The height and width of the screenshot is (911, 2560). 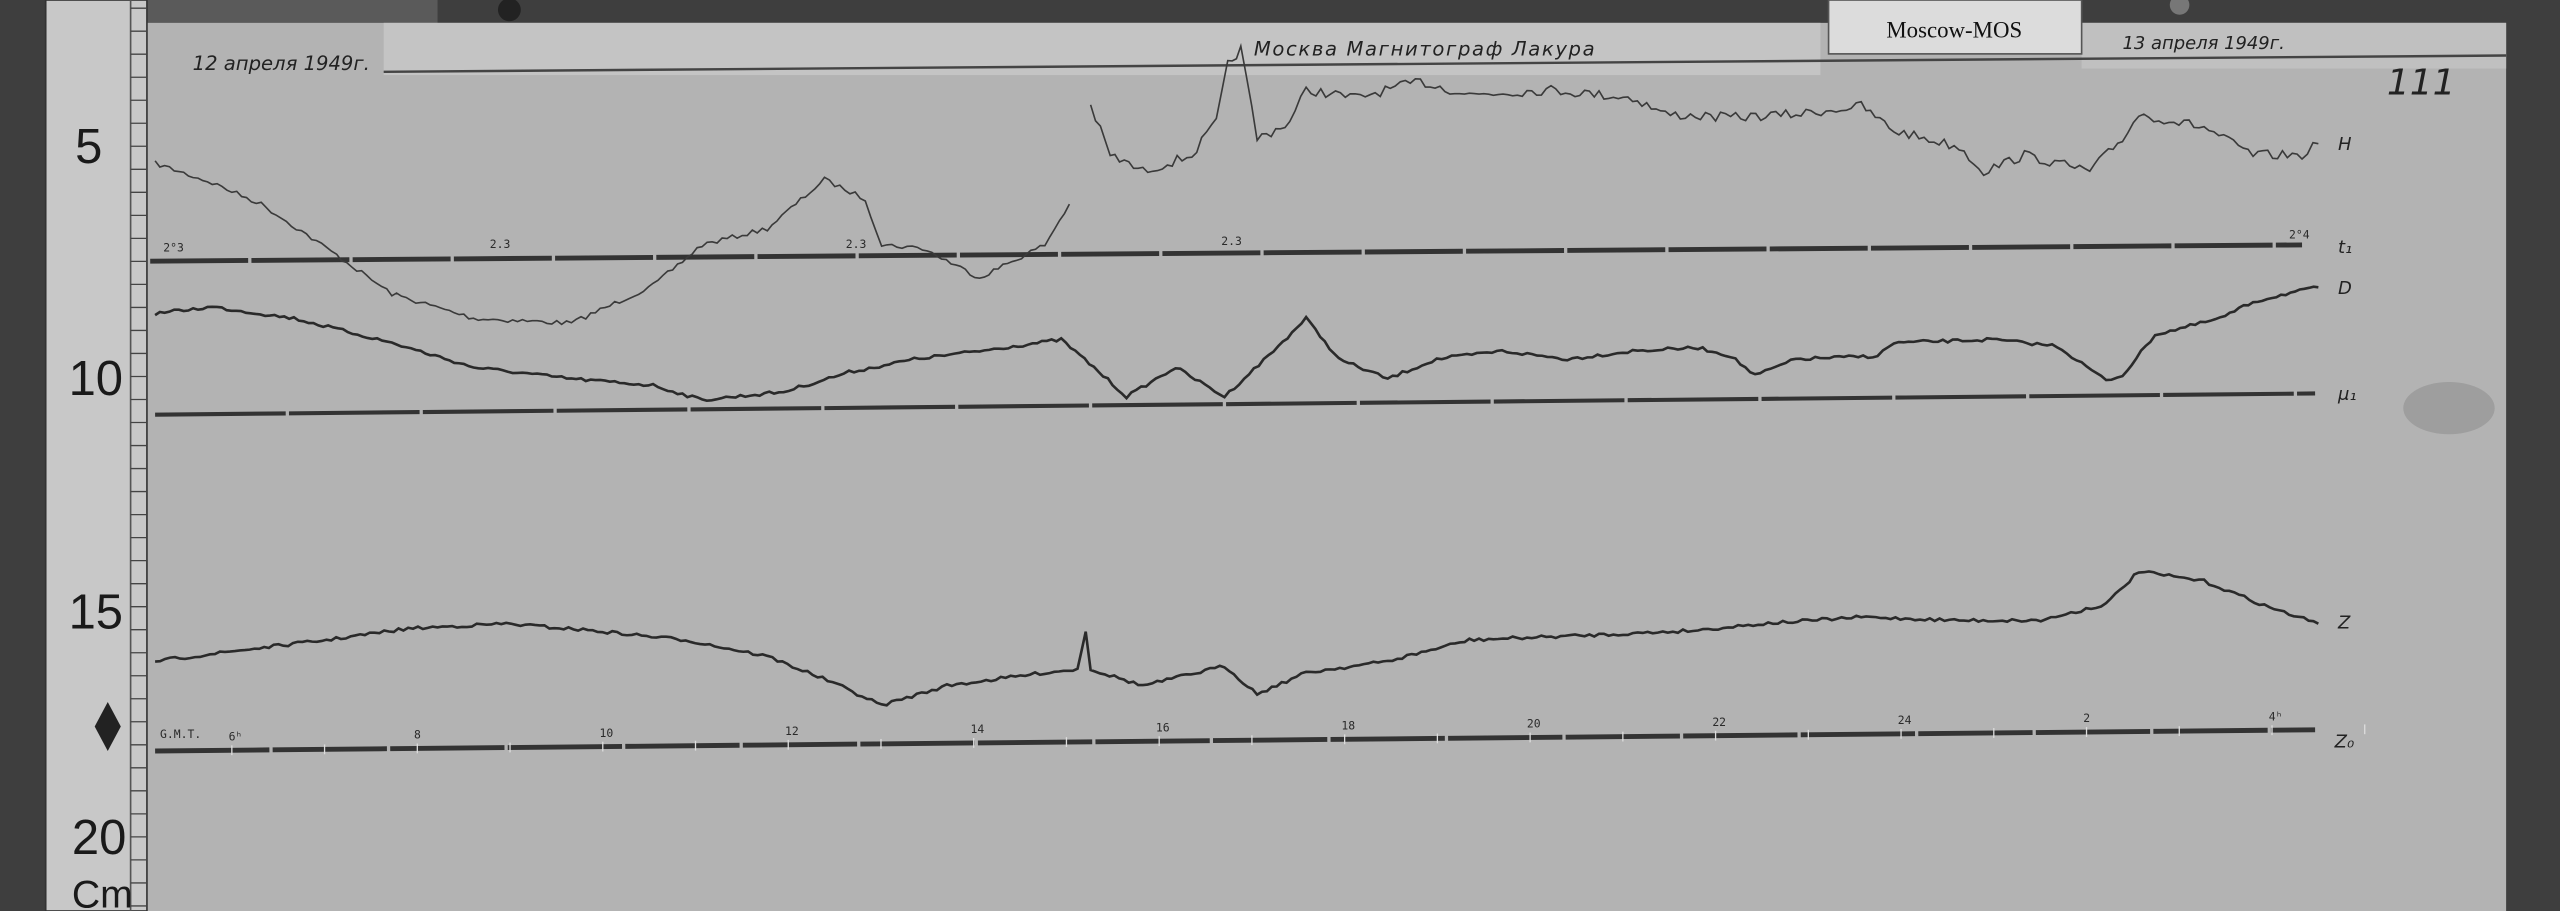 What do you see at coordinates (1704, 109) in the screenshot?
I see `h-trace-upper` at bounding box center [1704, 109].